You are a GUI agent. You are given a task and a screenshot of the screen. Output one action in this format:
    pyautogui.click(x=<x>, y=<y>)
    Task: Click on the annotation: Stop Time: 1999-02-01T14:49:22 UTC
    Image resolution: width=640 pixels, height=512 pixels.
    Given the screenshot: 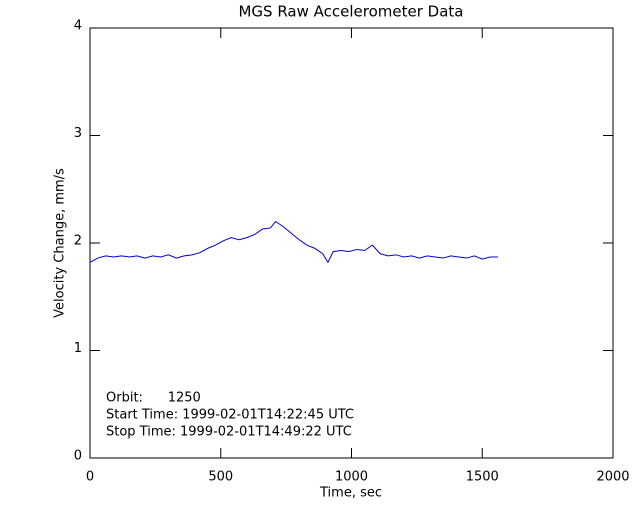 What is the action you would take?
    pyautogui.click(x=229, y=432)
    